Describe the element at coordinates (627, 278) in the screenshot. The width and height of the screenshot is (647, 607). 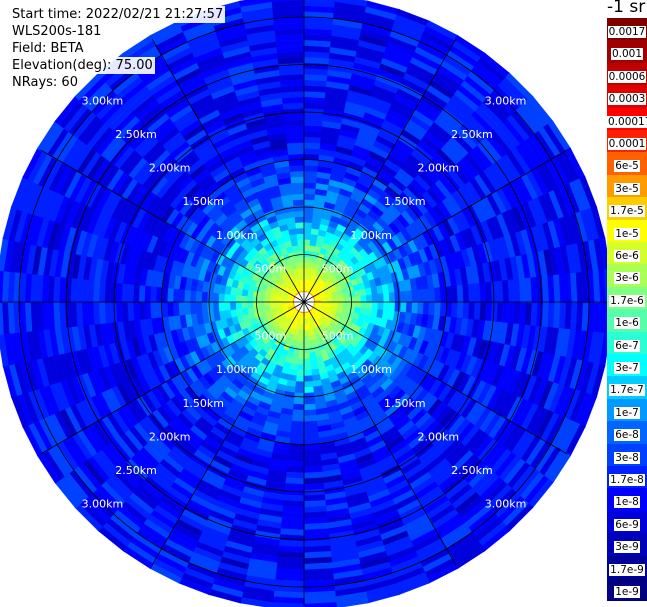
I see `colorbar-label: 3e-6` at that location.